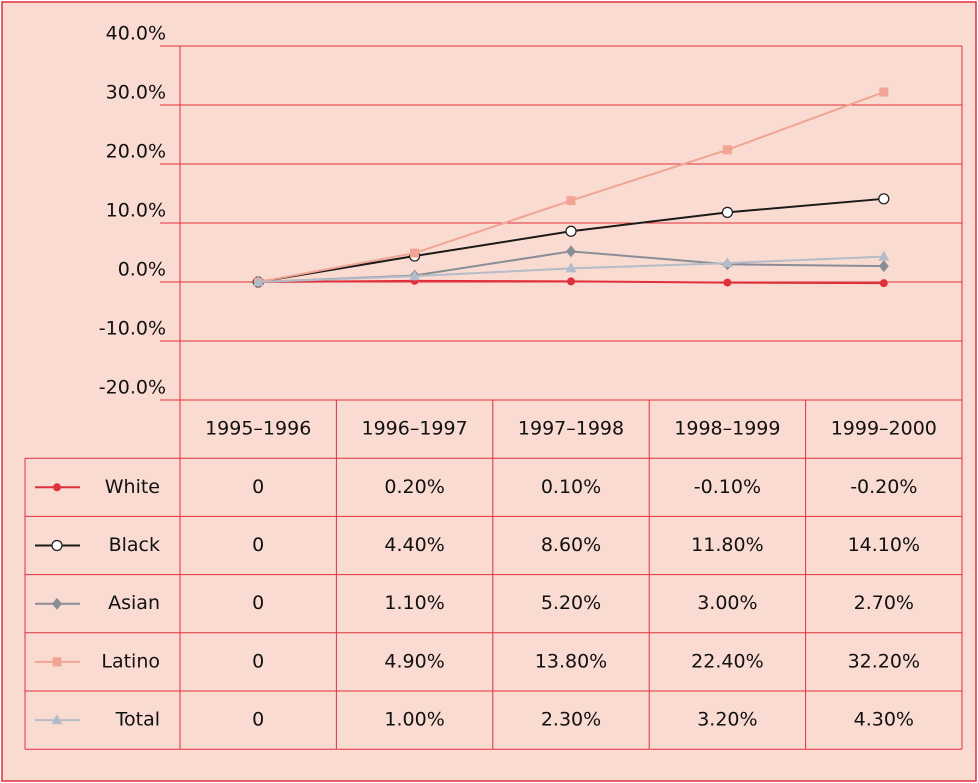  What do you see at coordinates (132, 487) in the screenshot?
I see `legend-label: White` at bounding box center [132, 487].